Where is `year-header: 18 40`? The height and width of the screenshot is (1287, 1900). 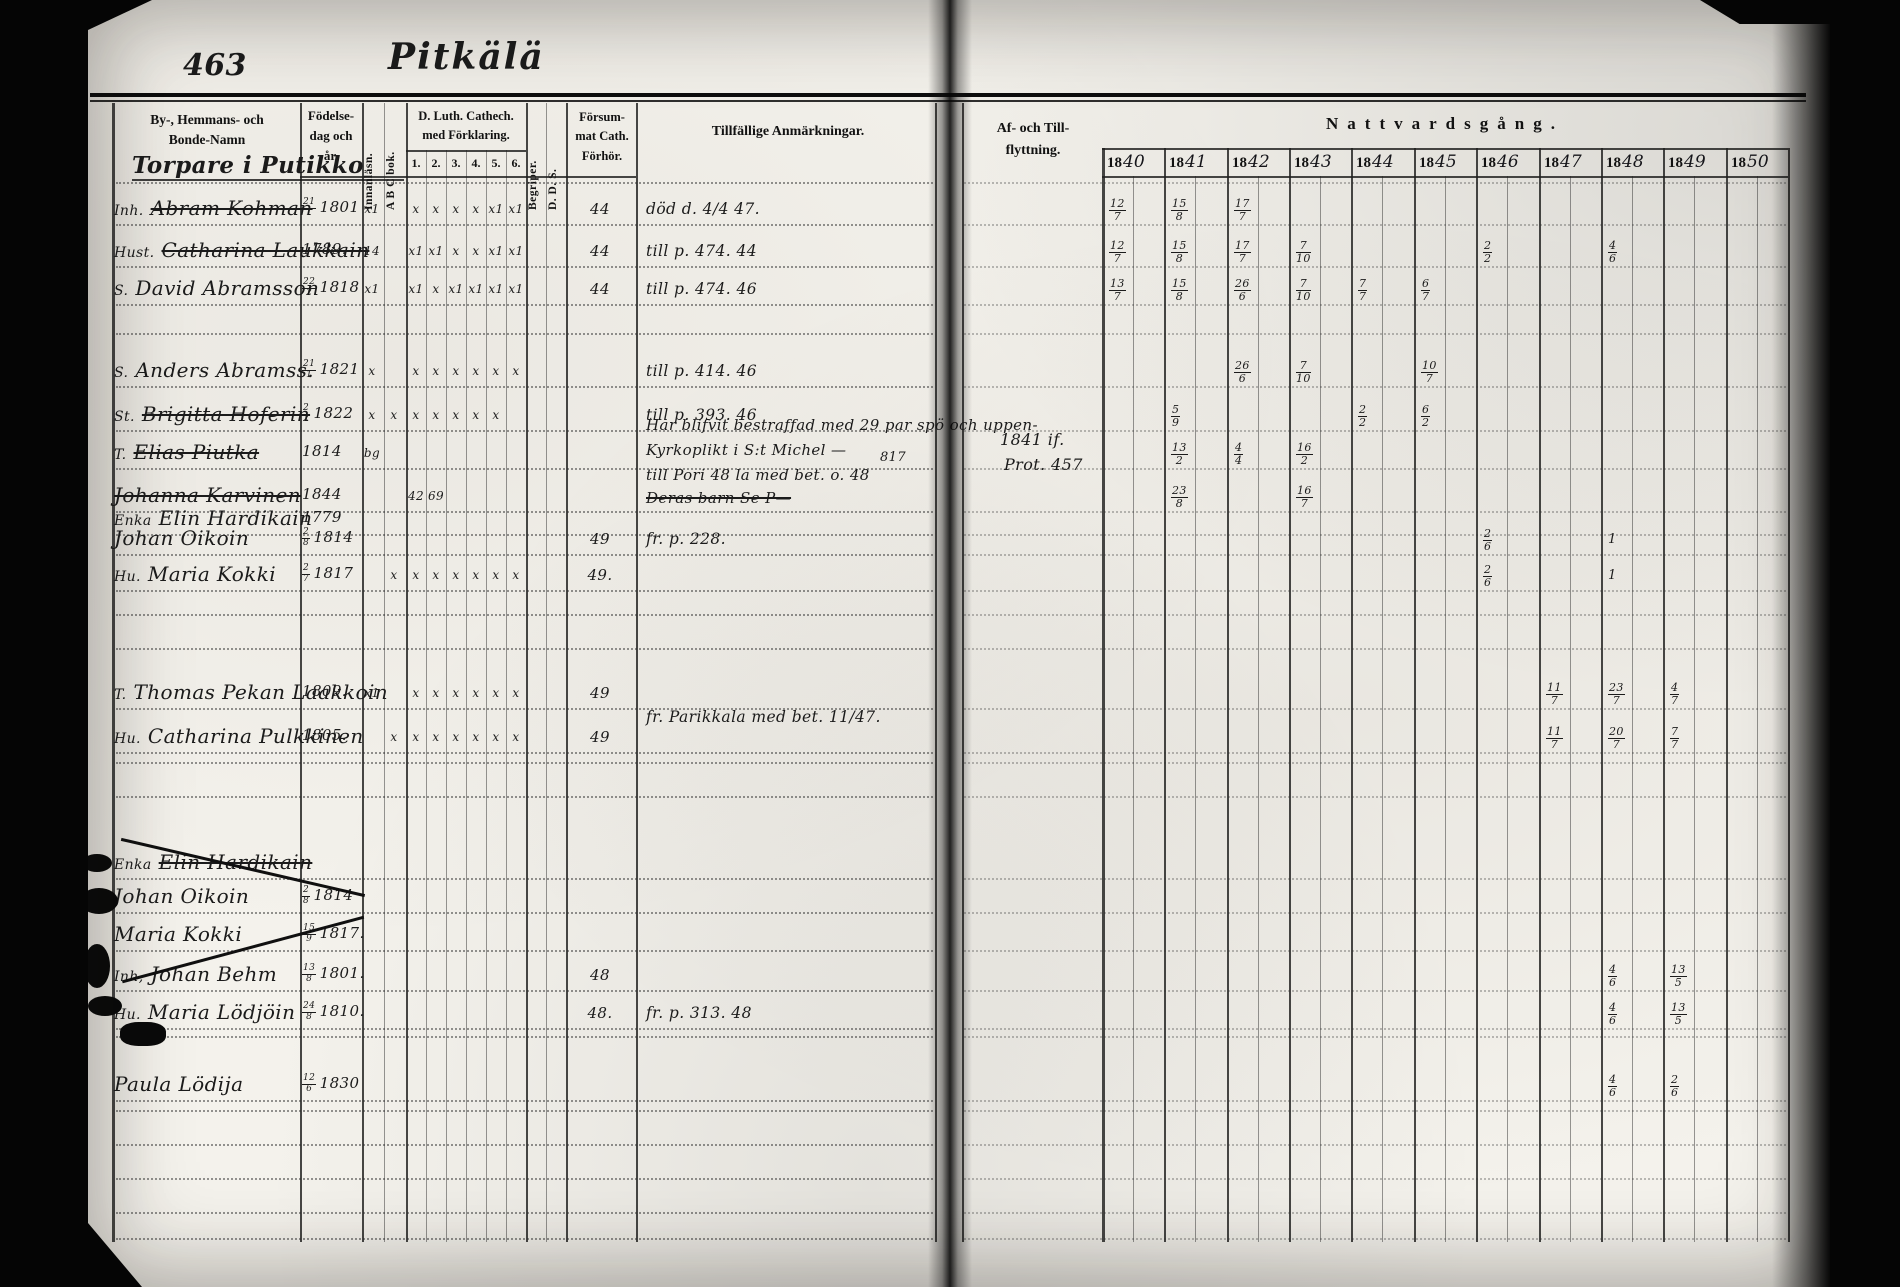
year-header: 18 40 is located at coordinates (1135, 162).